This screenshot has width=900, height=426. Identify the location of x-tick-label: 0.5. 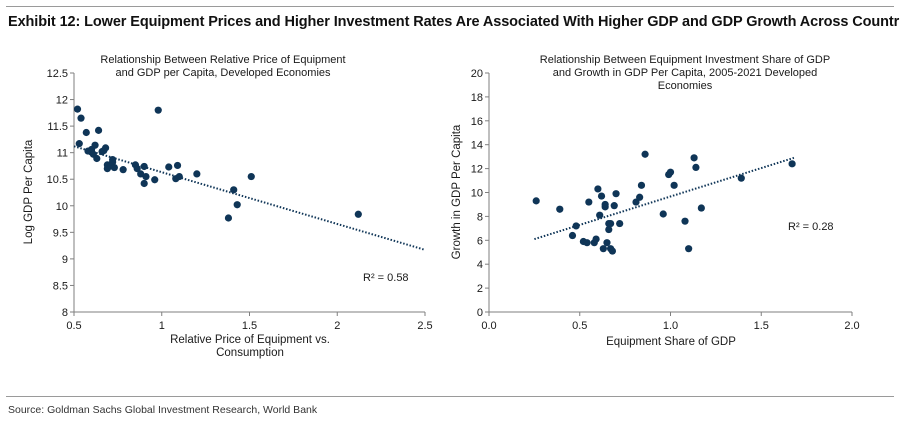
(73, 326).